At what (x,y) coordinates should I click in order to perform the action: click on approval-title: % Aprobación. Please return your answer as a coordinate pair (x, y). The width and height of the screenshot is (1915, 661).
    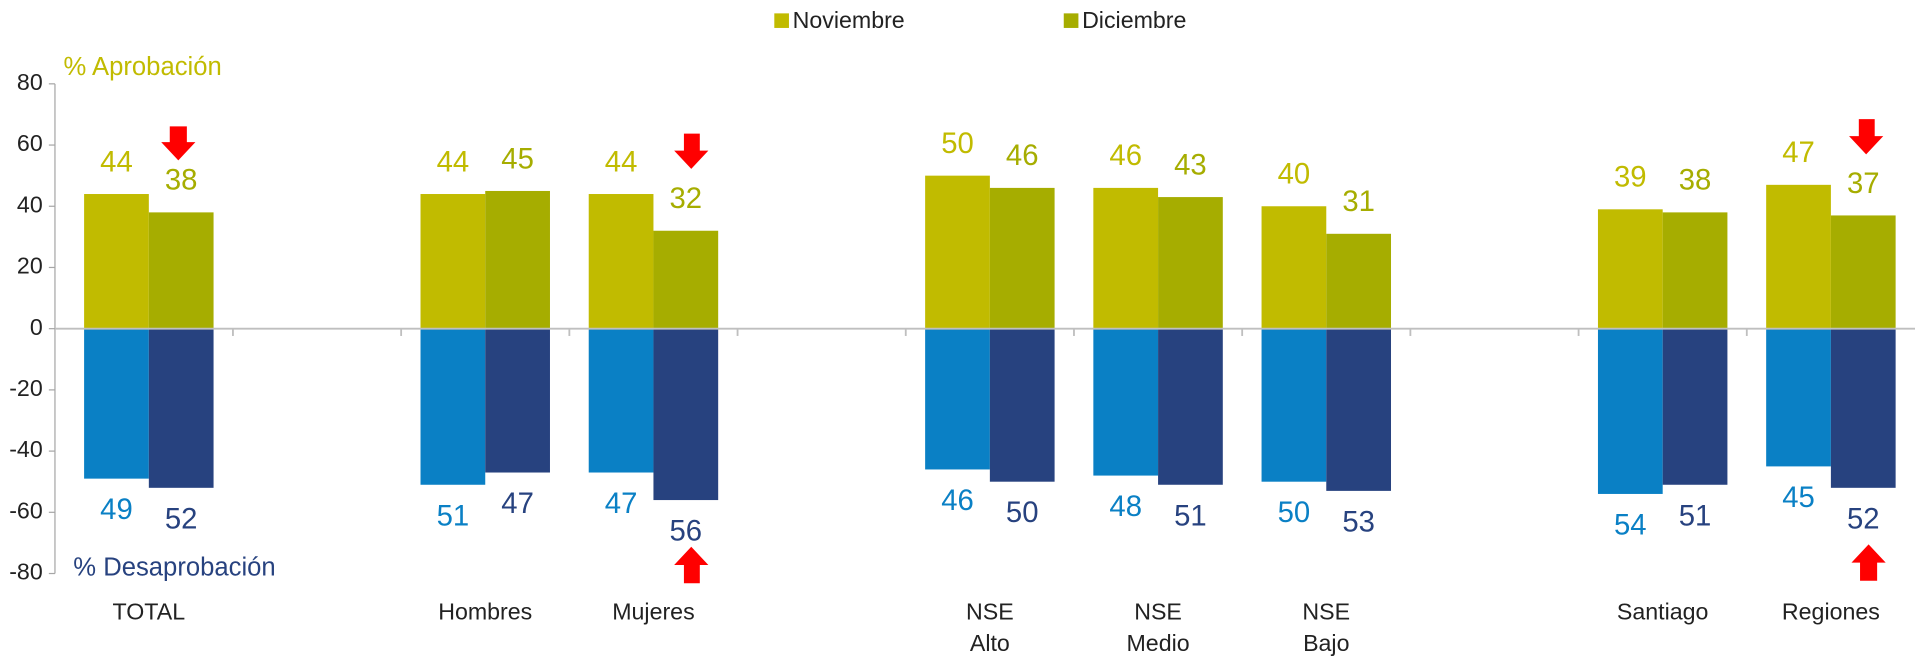
    Looking at the image, I should click on (143, 67).